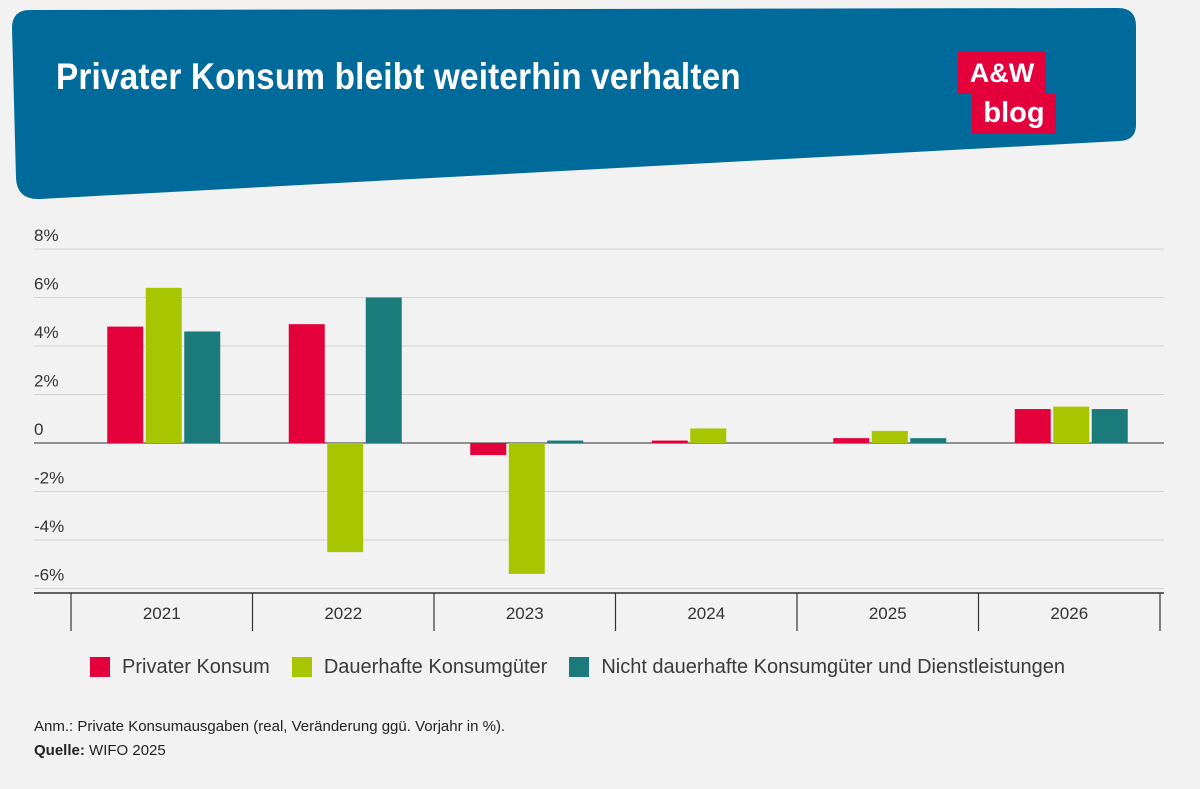 The height and width of the screenshot is (789, 1200). What do you see at coordinates (49, 478) in the screenshot?
I see `y-tick-label: -2%` at bounding box center [49, 478].